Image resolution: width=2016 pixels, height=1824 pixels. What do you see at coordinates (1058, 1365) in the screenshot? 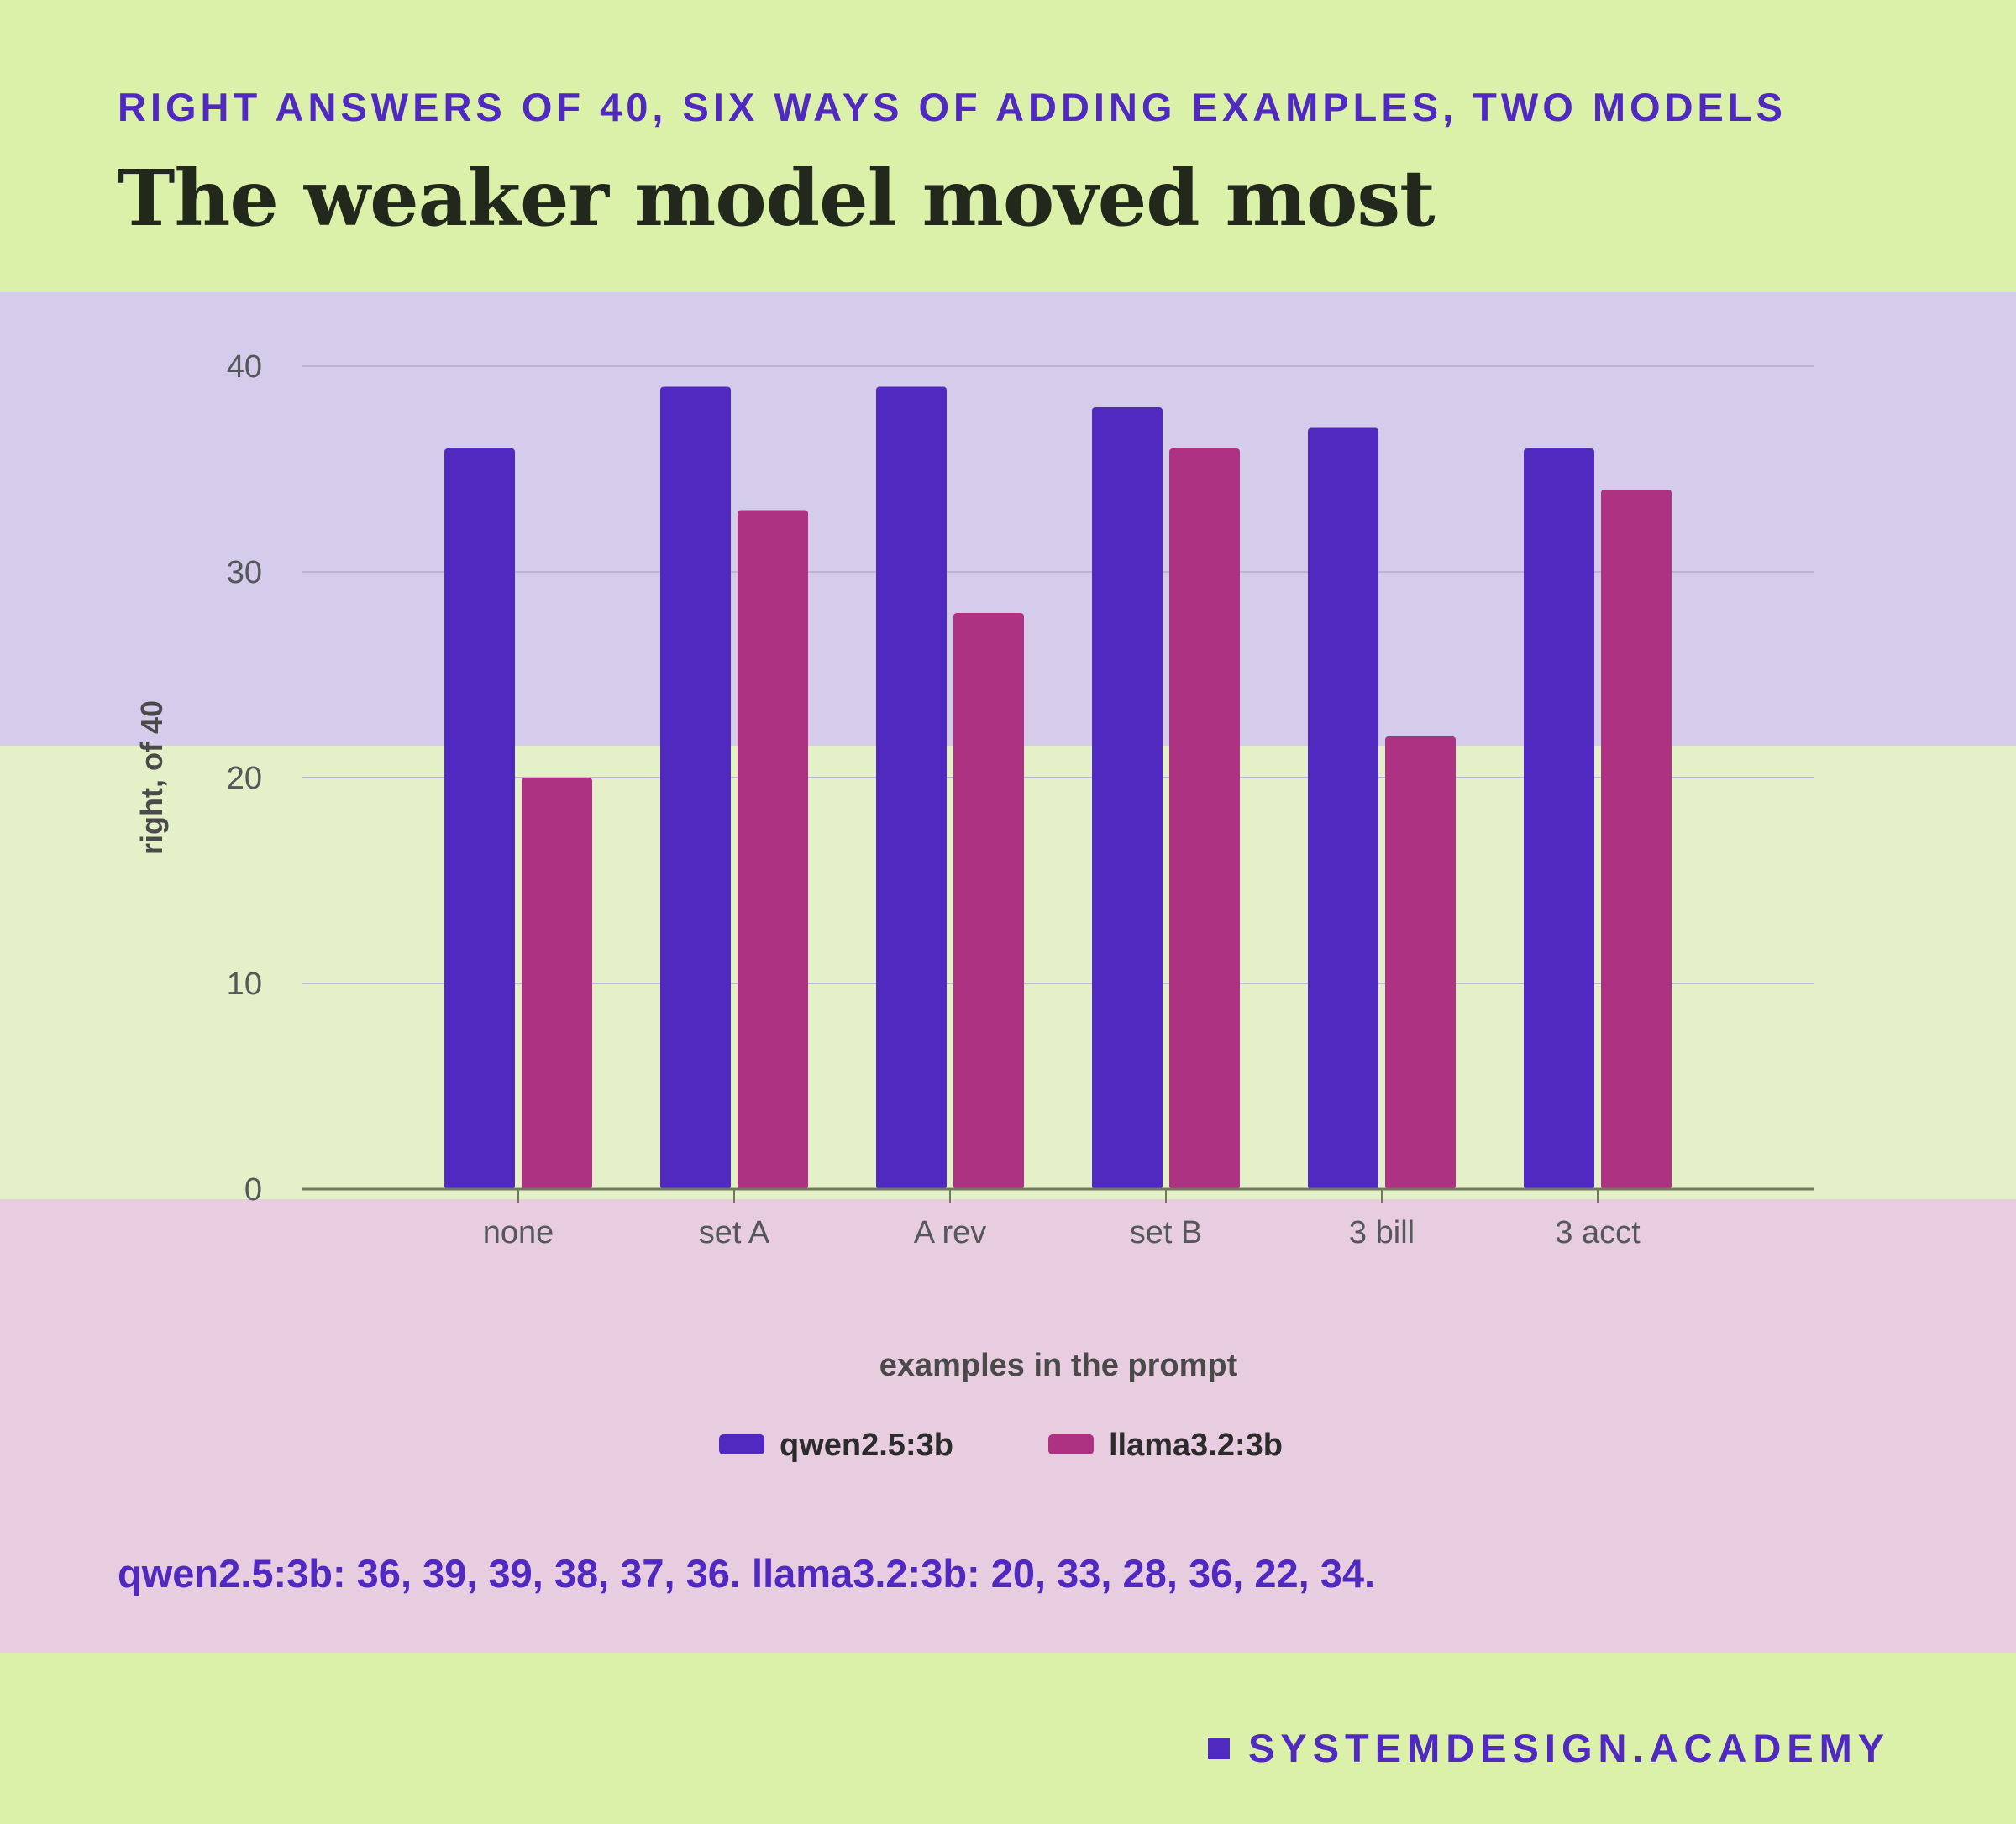
I see `x-axis-title: examples in the prompt` at bounding box center [1058, 1365].